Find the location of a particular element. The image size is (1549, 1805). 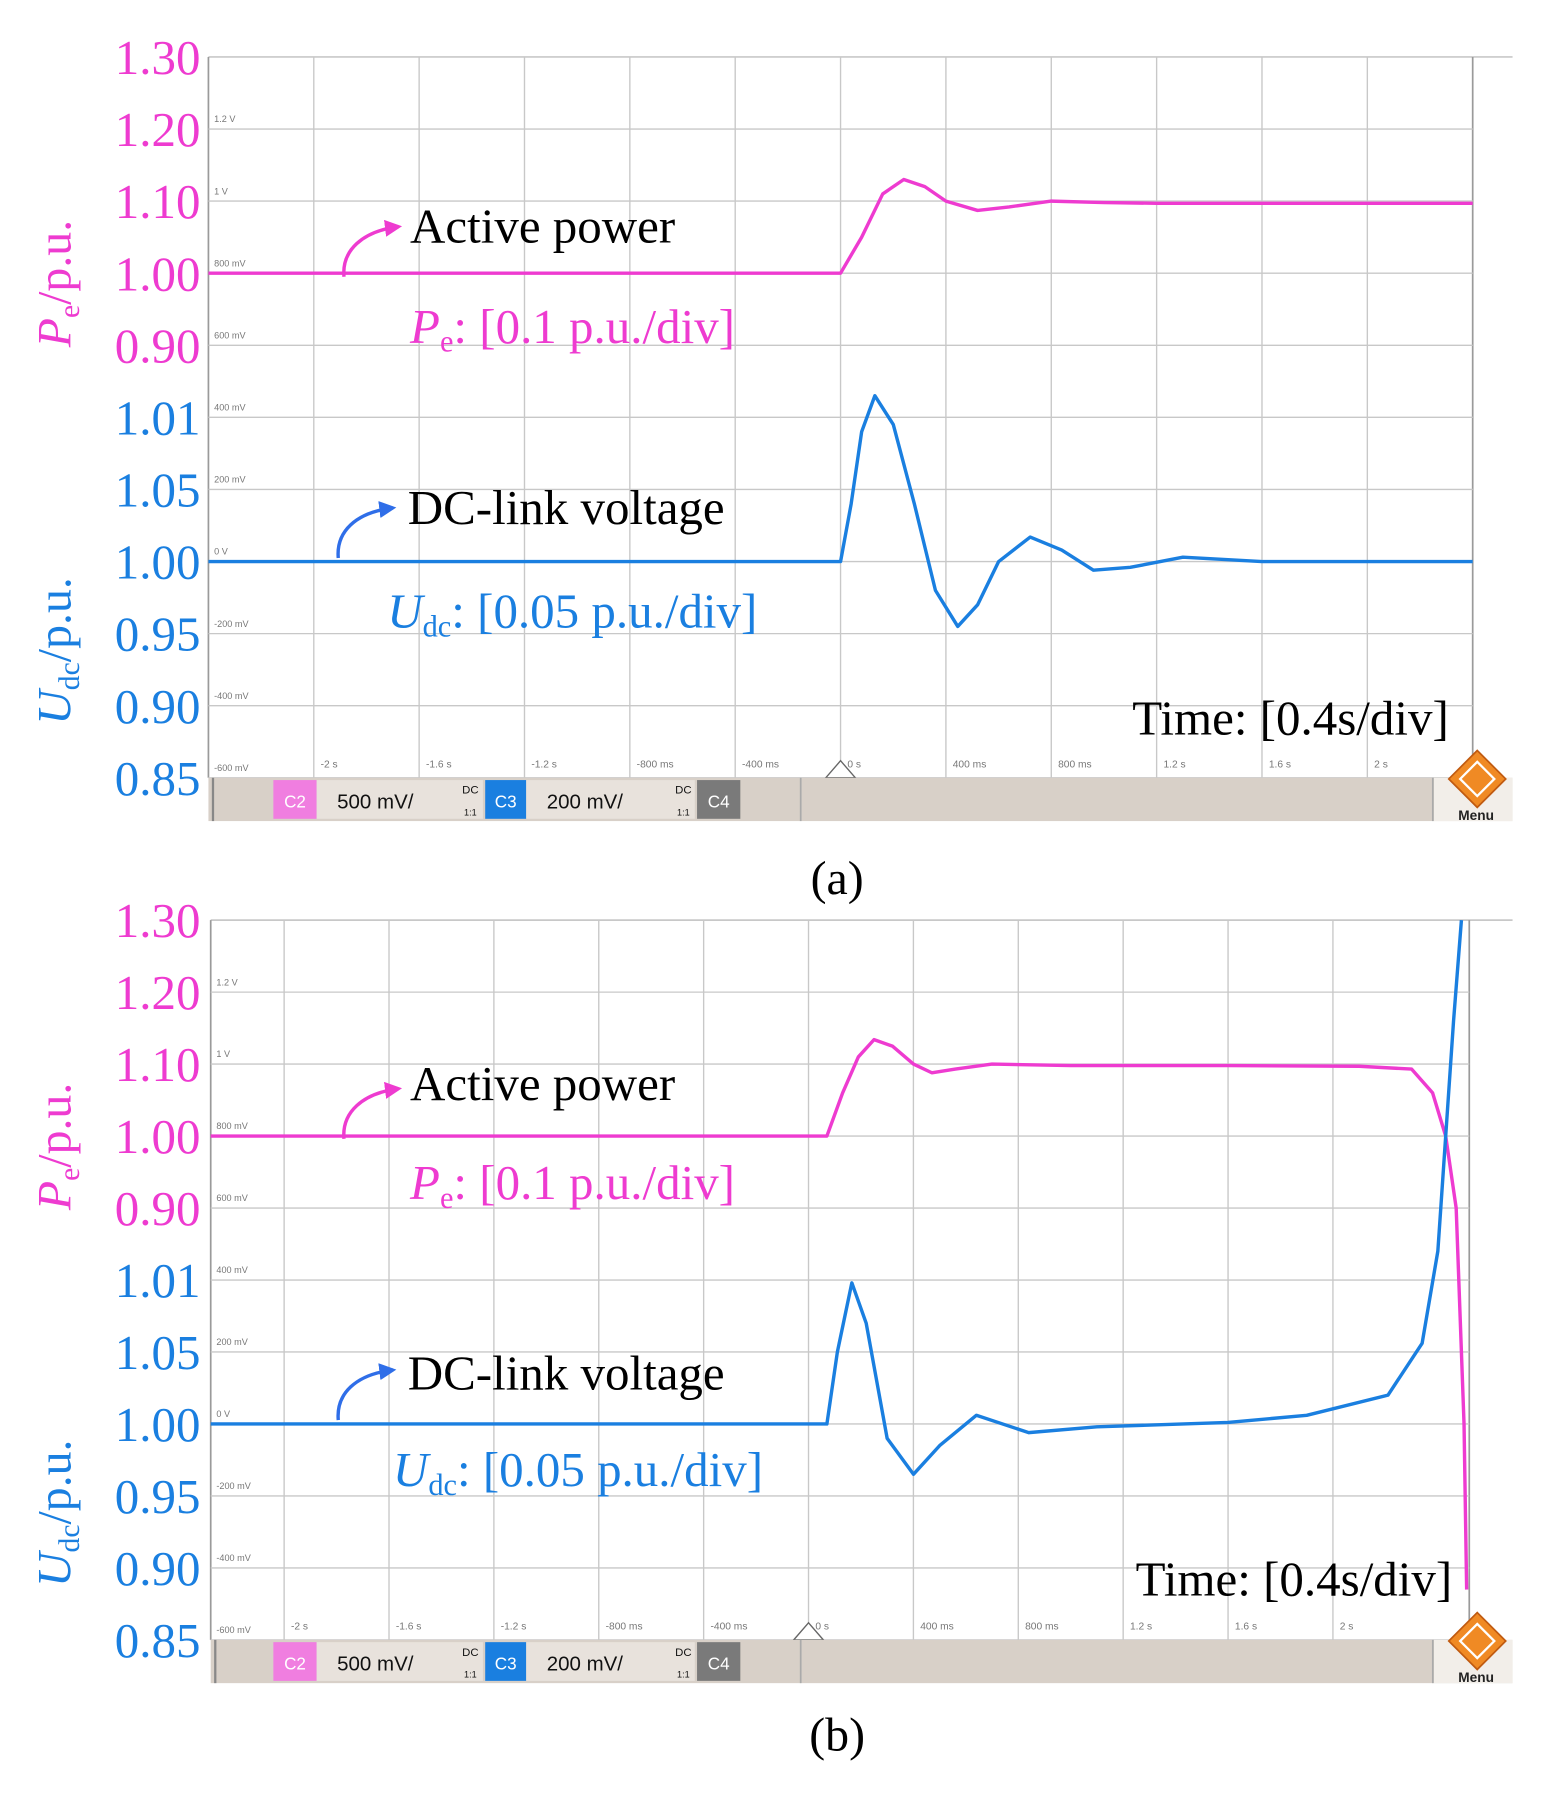

y2-extra-label: 1.01 is located at coordinates (158, 1280).